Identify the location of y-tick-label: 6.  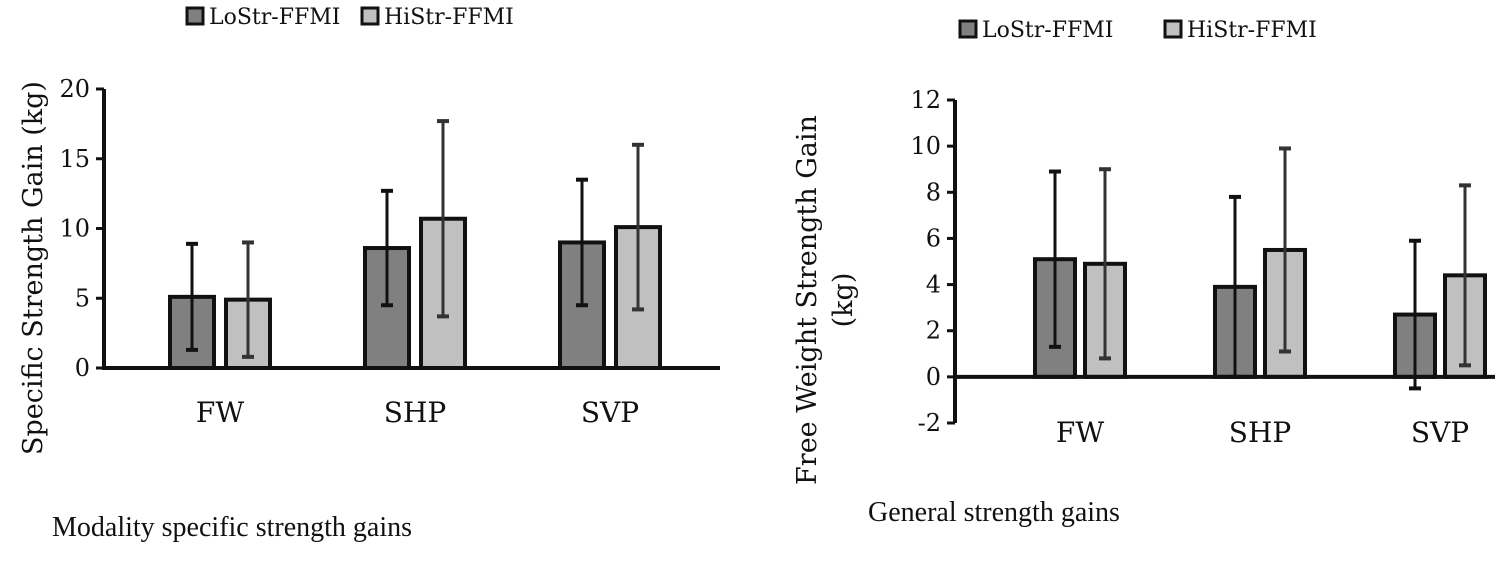
(933, 238).